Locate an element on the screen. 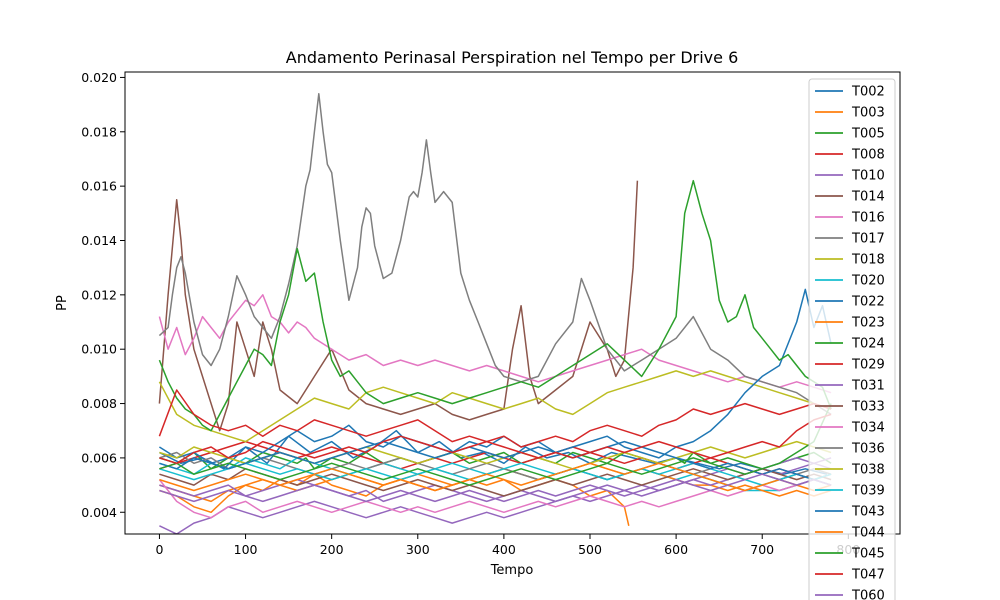 This screenshot has width=1000, height=600. y-tick-label: 0.018 is located at coordinates (99, 131).